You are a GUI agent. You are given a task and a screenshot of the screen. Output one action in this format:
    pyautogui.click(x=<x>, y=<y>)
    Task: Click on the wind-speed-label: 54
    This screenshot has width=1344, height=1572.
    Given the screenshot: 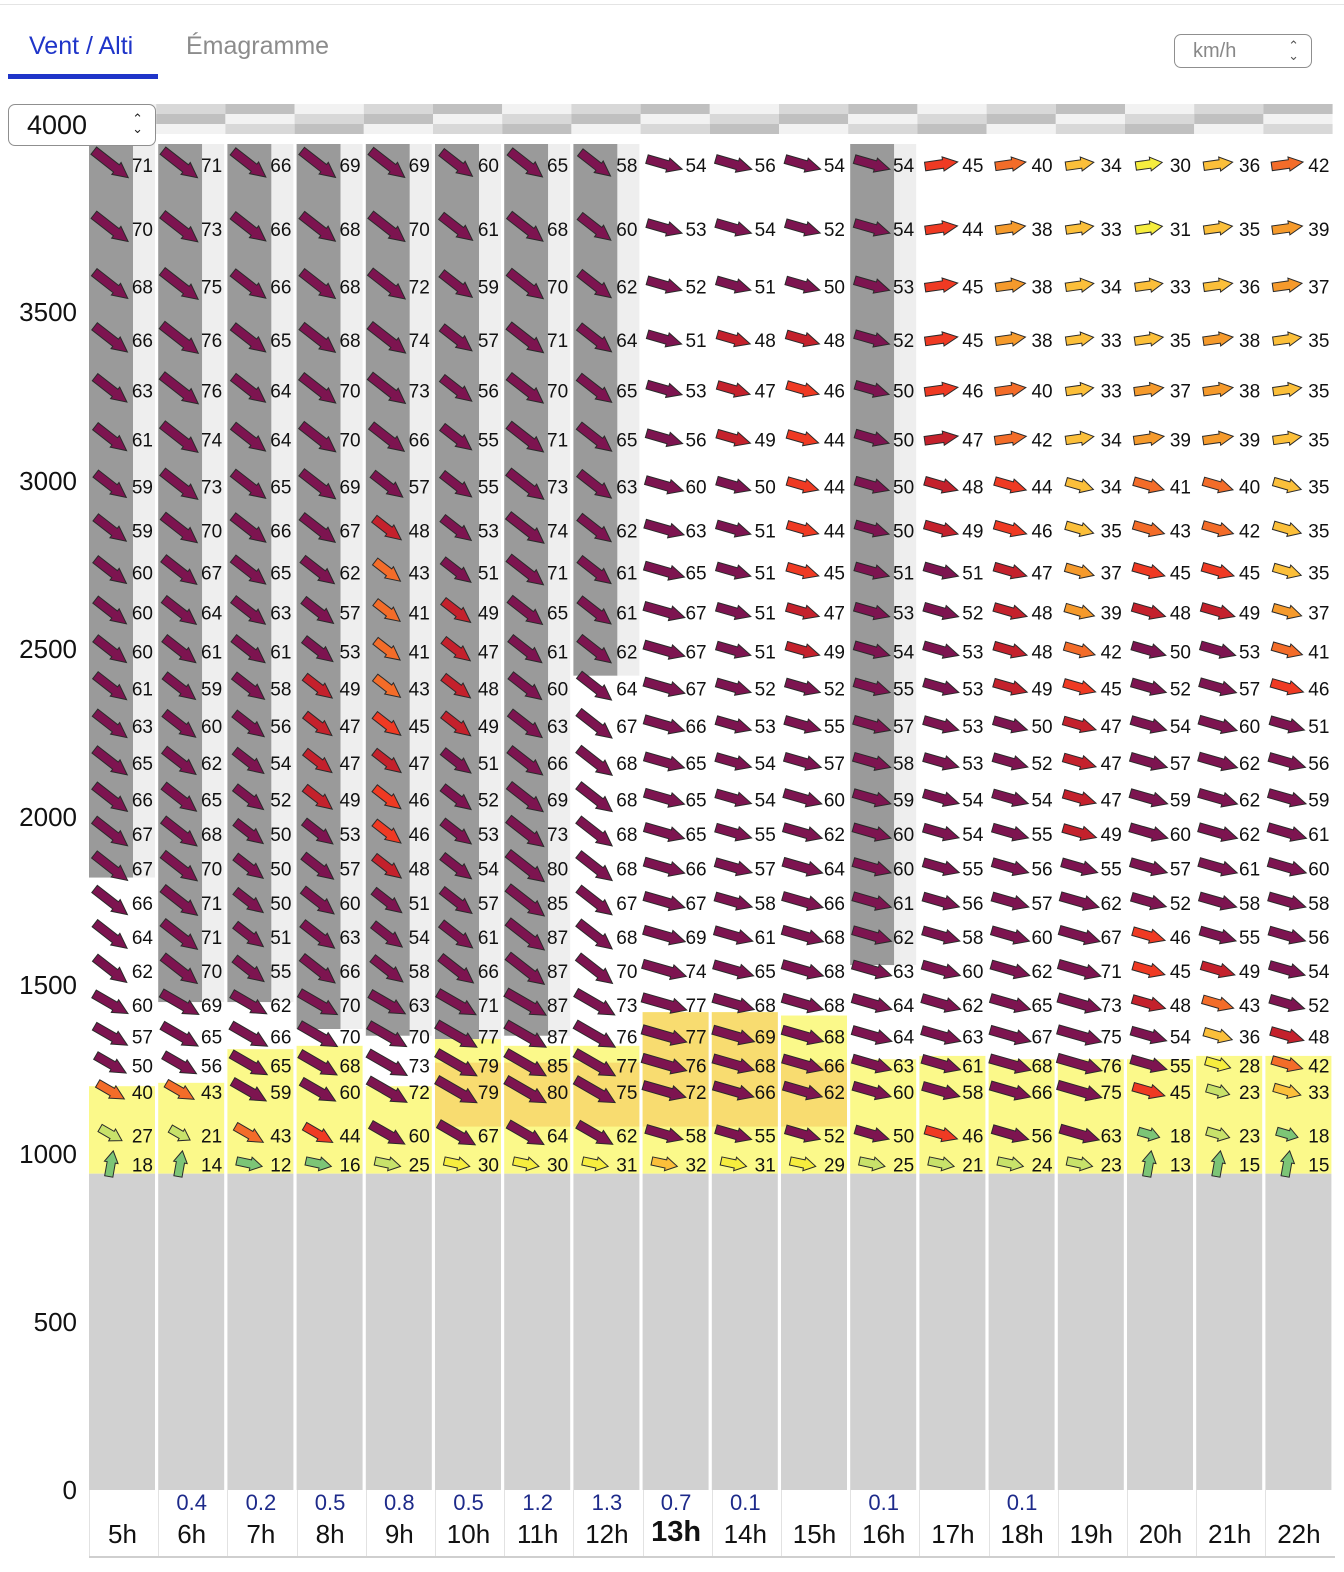 What is the action you would take?
    pyautogui.click(x=696, y=166)
    